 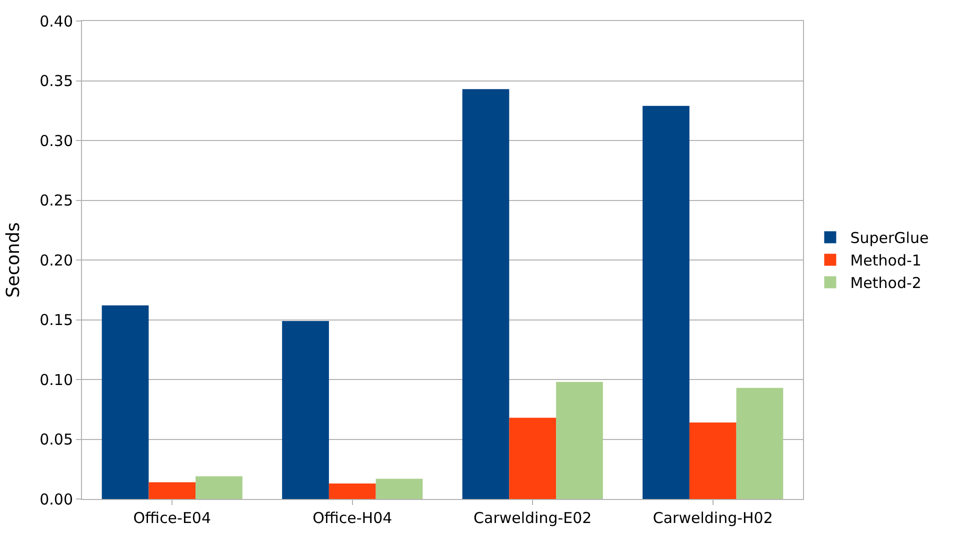 What do you see at coordinates (352, 518) in the screenshot?
I see `x-tick-label: Office-H04` at bounding box center [352, 518].